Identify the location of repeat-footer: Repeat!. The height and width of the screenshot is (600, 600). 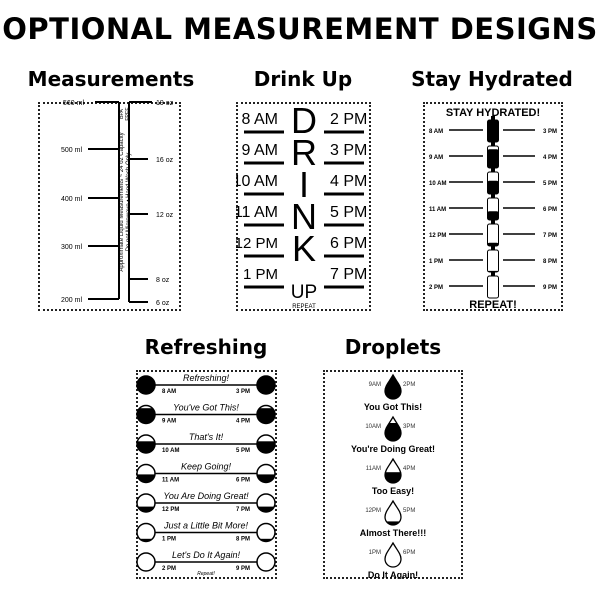
(206, 574).